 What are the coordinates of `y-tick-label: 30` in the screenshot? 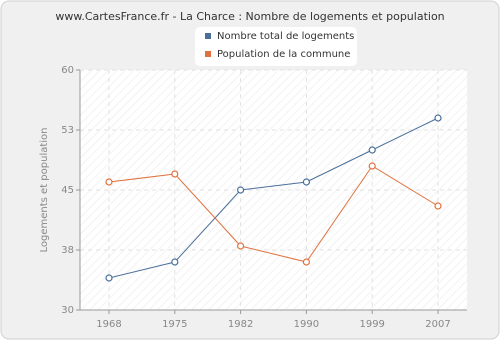 It's located at (67, 310).